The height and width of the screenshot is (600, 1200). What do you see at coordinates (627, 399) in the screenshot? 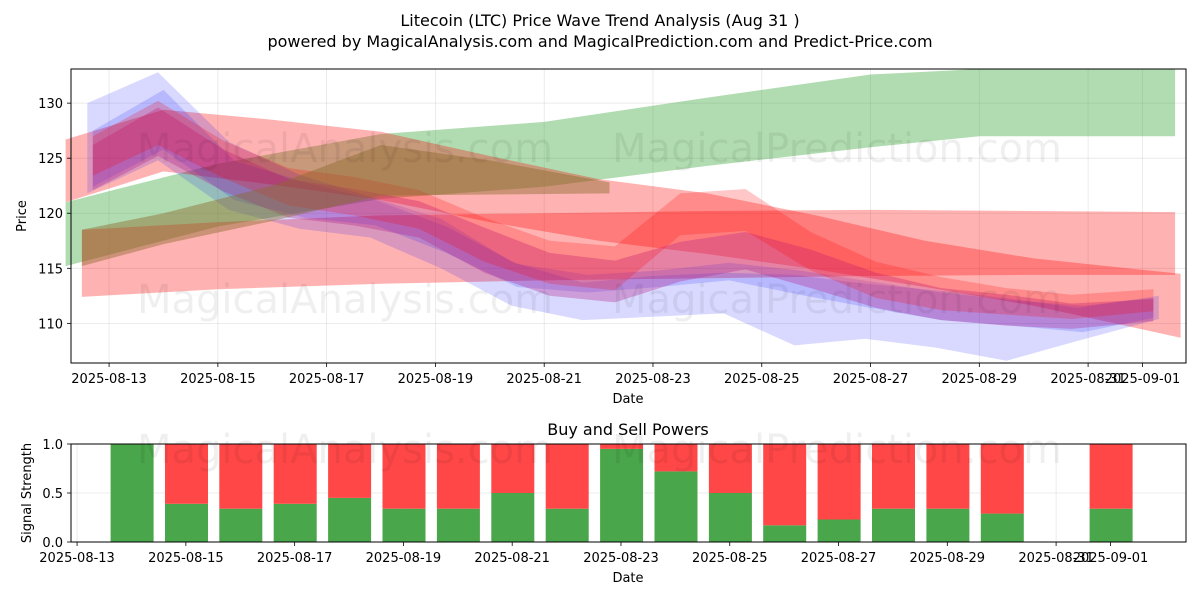
I see `price-x-axis-label: Date` at bounding box center [627, 399].